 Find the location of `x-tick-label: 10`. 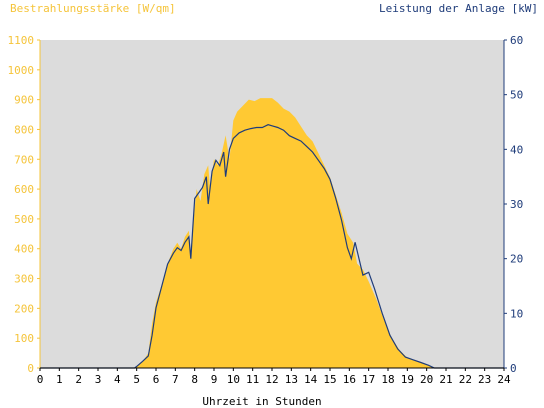

x-tick-label: 10 is located at coordinates (233, 379).